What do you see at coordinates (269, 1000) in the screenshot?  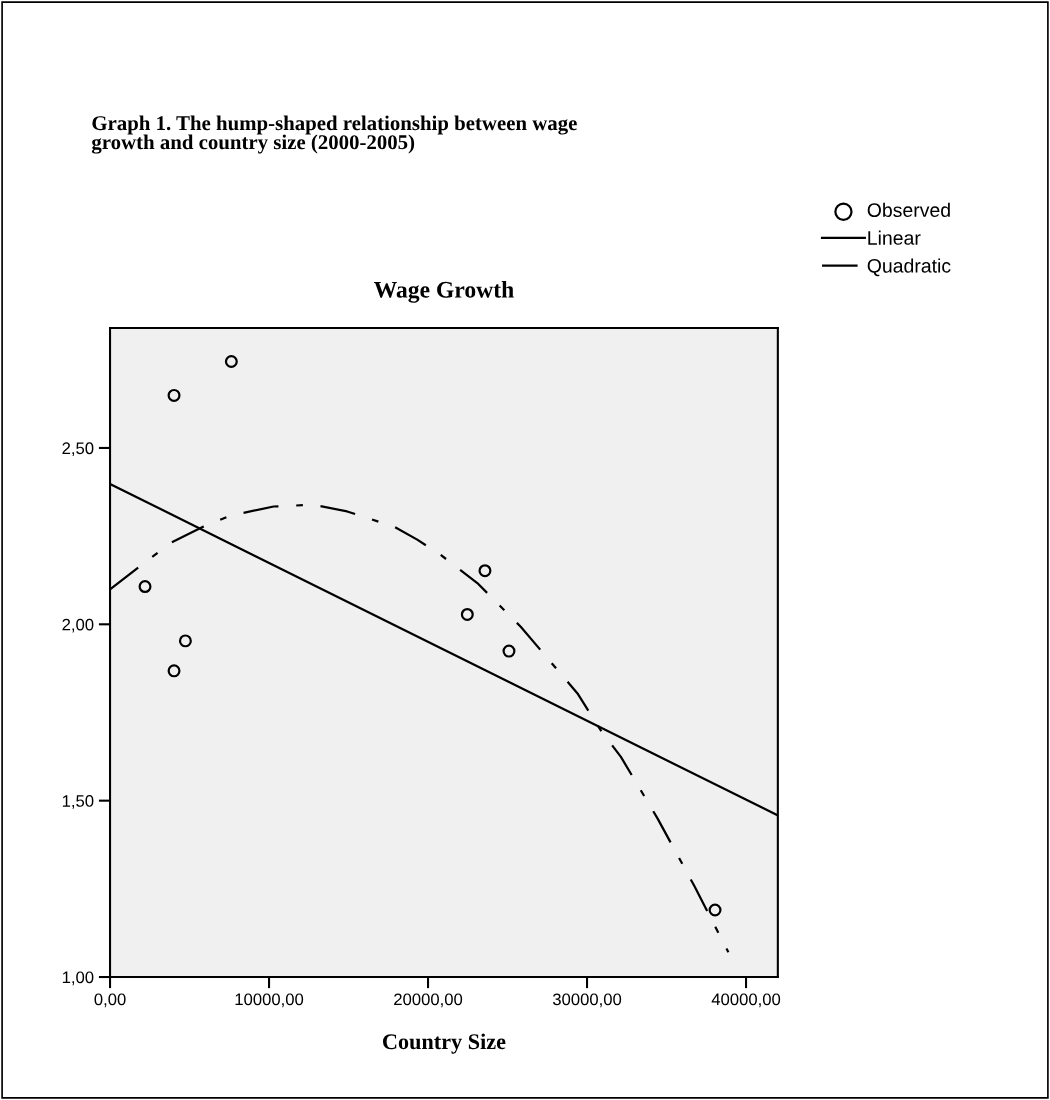 I see `x-tick-label: 10000,00` at bounding box center [269, 1000].